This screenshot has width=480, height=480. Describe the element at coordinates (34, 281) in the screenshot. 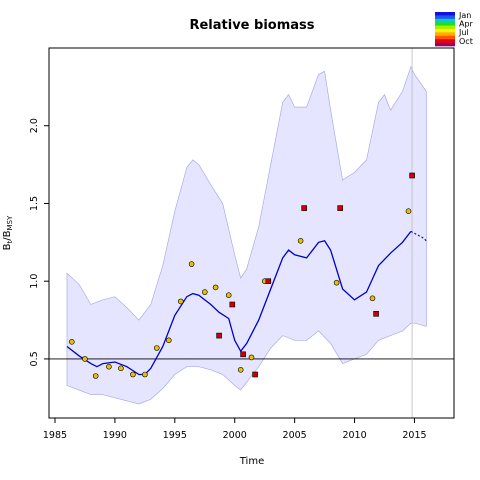

I see `y-tick-label: 1.0` at that location.